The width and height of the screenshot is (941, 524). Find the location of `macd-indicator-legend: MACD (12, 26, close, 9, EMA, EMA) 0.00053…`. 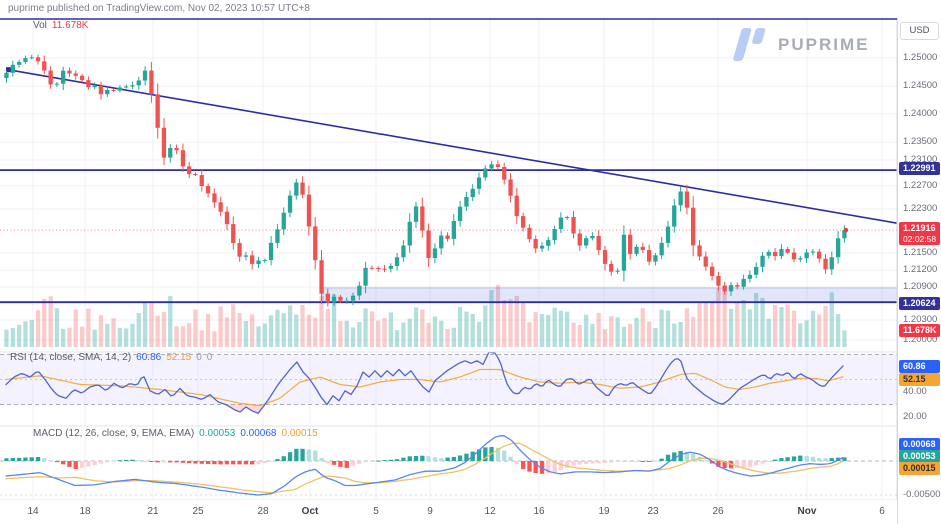

macd-indicator-legend: MACD (12, 26, close, 9, EMA, EMA) 0.00053… is located at coordinates (178, 433).